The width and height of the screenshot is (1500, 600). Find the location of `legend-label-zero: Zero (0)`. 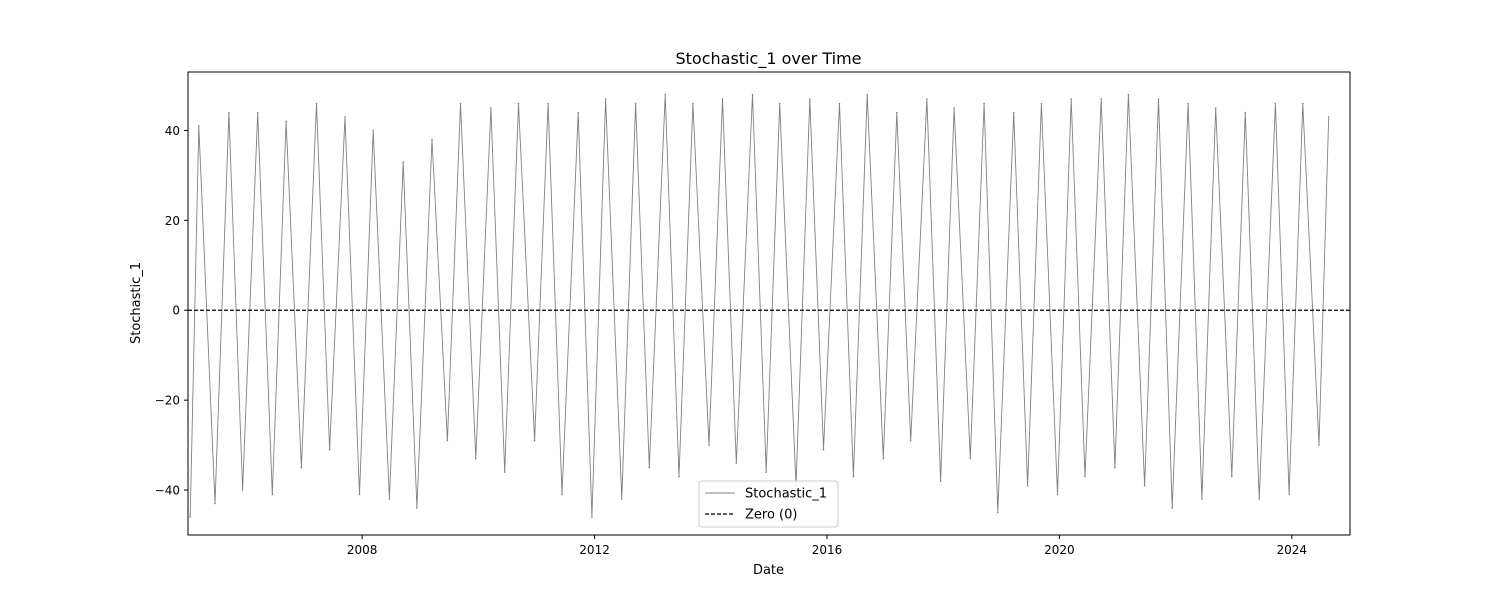

legend-label-zero: Zero (0) is located at coordinates (771, 515).